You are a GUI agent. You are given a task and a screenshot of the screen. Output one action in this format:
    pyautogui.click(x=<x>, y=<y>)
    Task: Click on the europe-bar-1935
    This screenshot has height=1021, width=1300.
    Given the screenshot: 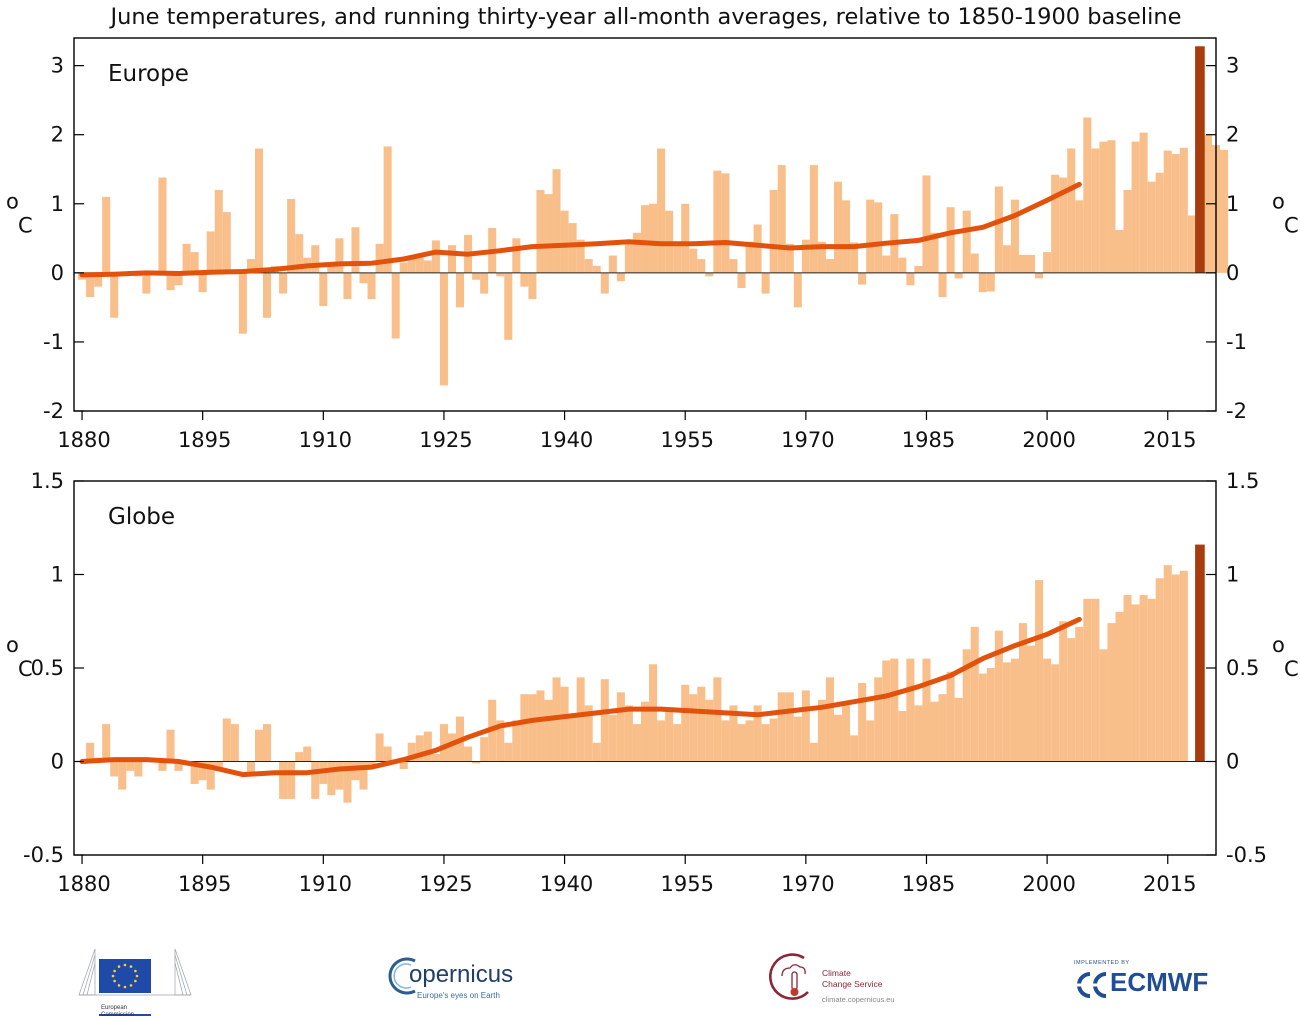 What is the action you would take?
    pyautogui.click(x=524, y=279)
    